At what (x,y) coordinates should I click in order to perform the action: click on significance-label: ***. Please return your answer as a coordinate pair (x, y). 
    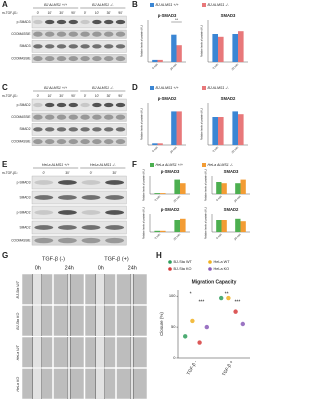
    Looking at the image, I should click on (237, 302).